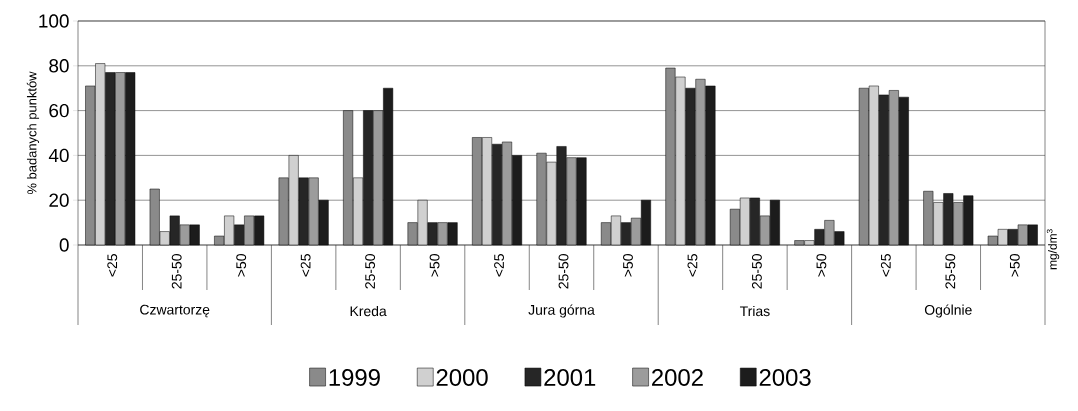  I want to click on legend-label: 2000, so click(462, 377).